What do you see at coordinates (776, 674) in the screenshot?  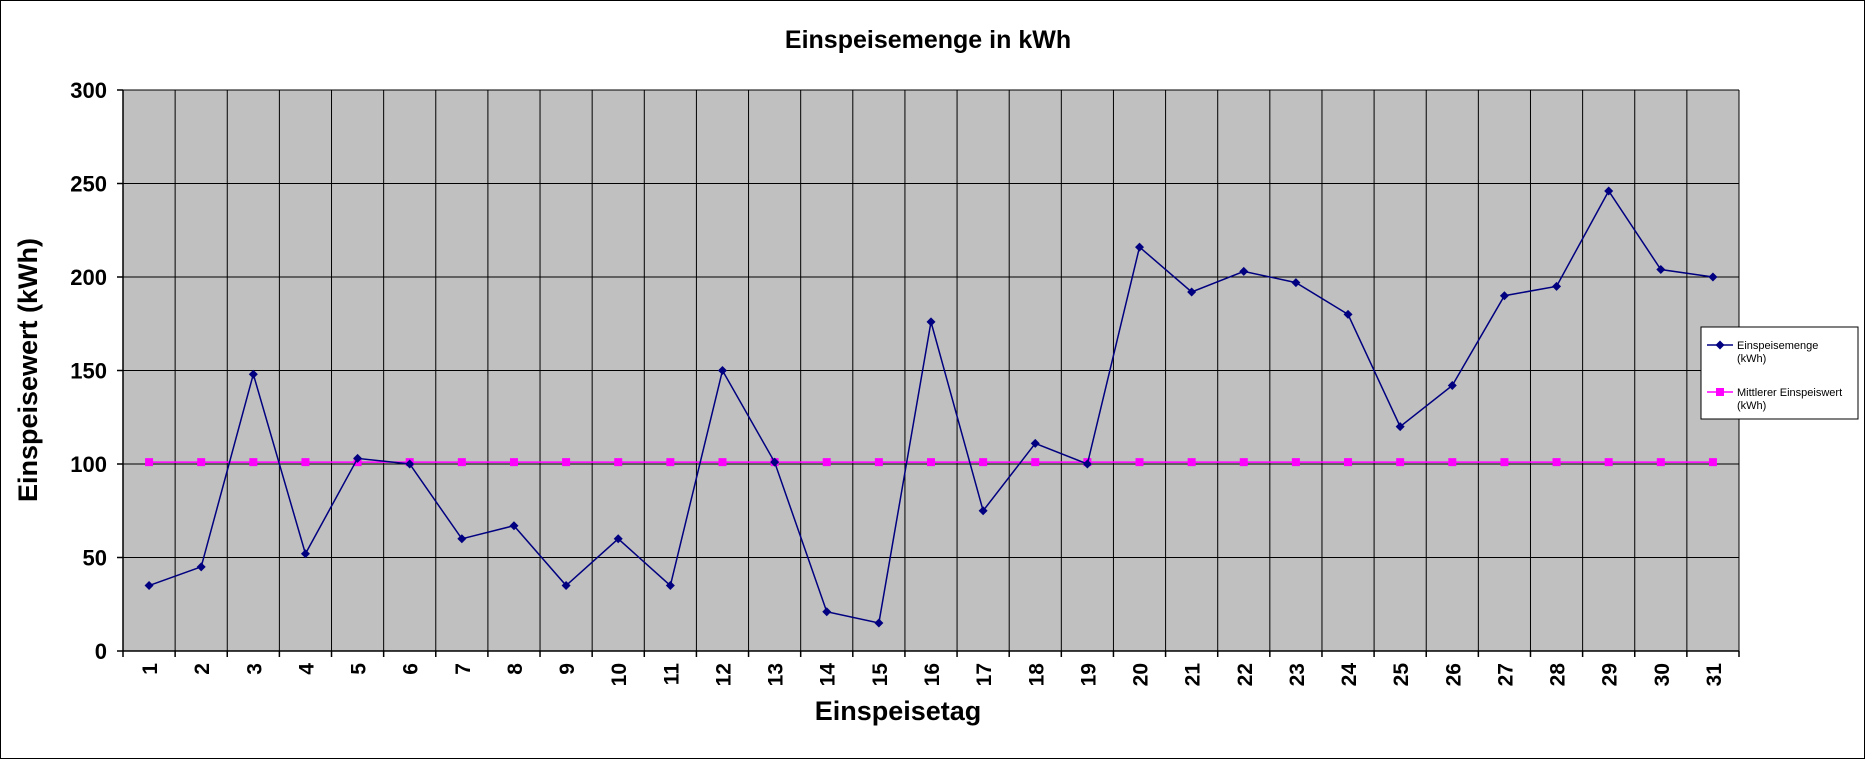 I see `x-tick-label: 13` at bounding box center [776, 674].